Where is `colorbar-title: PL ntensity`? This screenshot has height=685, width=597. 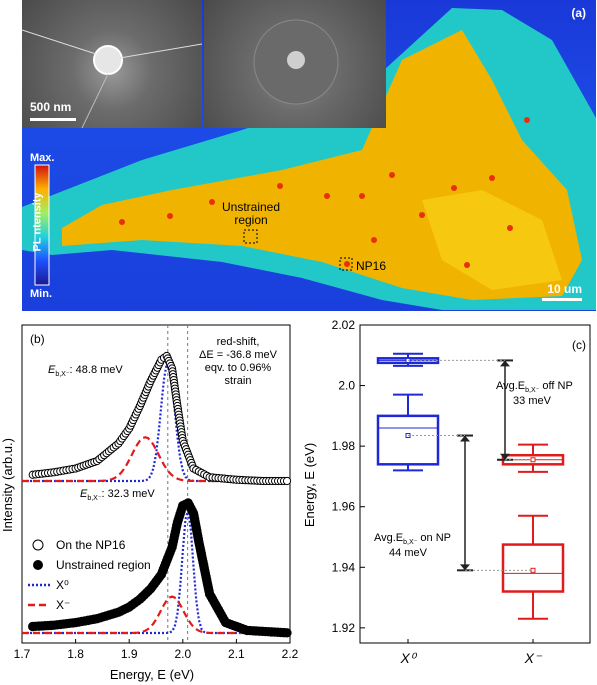 colorbar-title: PL ntensity is located at coordinates (37, 222).